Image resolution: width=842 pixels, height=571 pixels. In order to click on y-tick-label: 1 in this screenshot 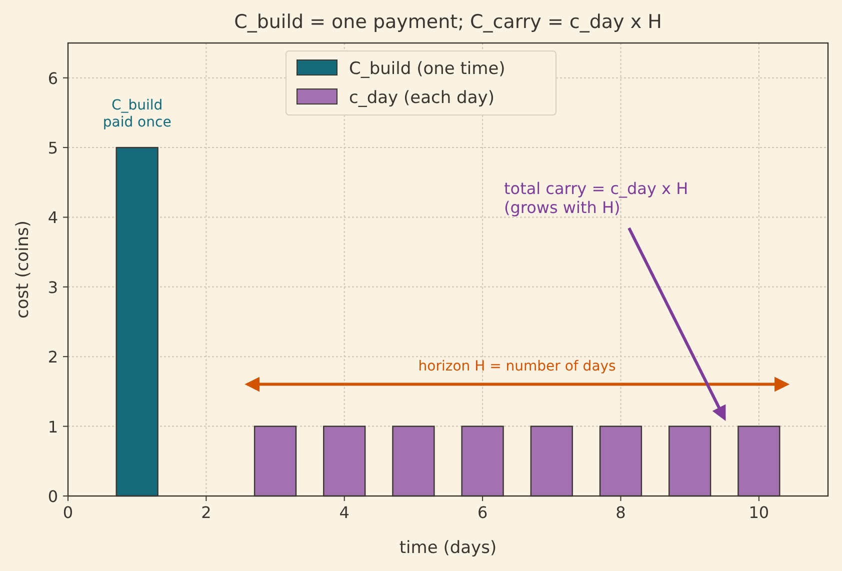, I will do `click(53, 426)`.